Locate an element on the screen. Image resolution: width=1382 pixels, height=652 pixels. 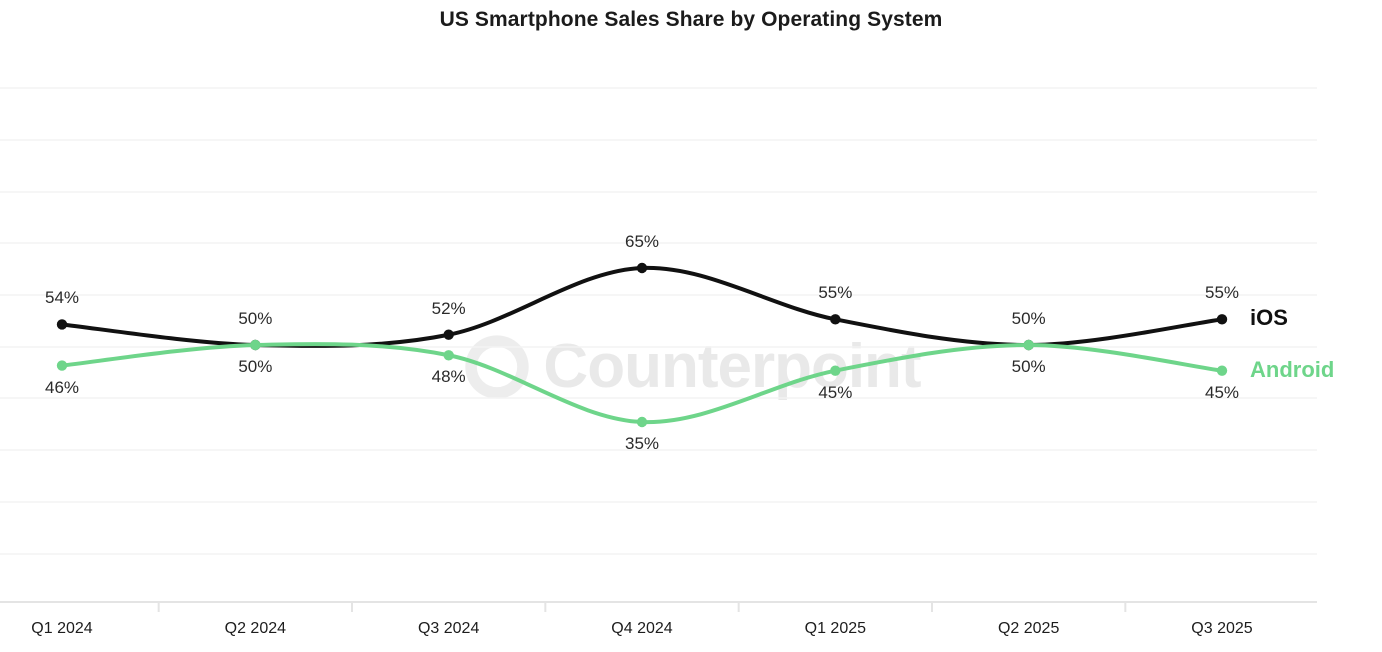
data-label: 46% is located at coordinates (62, 387).